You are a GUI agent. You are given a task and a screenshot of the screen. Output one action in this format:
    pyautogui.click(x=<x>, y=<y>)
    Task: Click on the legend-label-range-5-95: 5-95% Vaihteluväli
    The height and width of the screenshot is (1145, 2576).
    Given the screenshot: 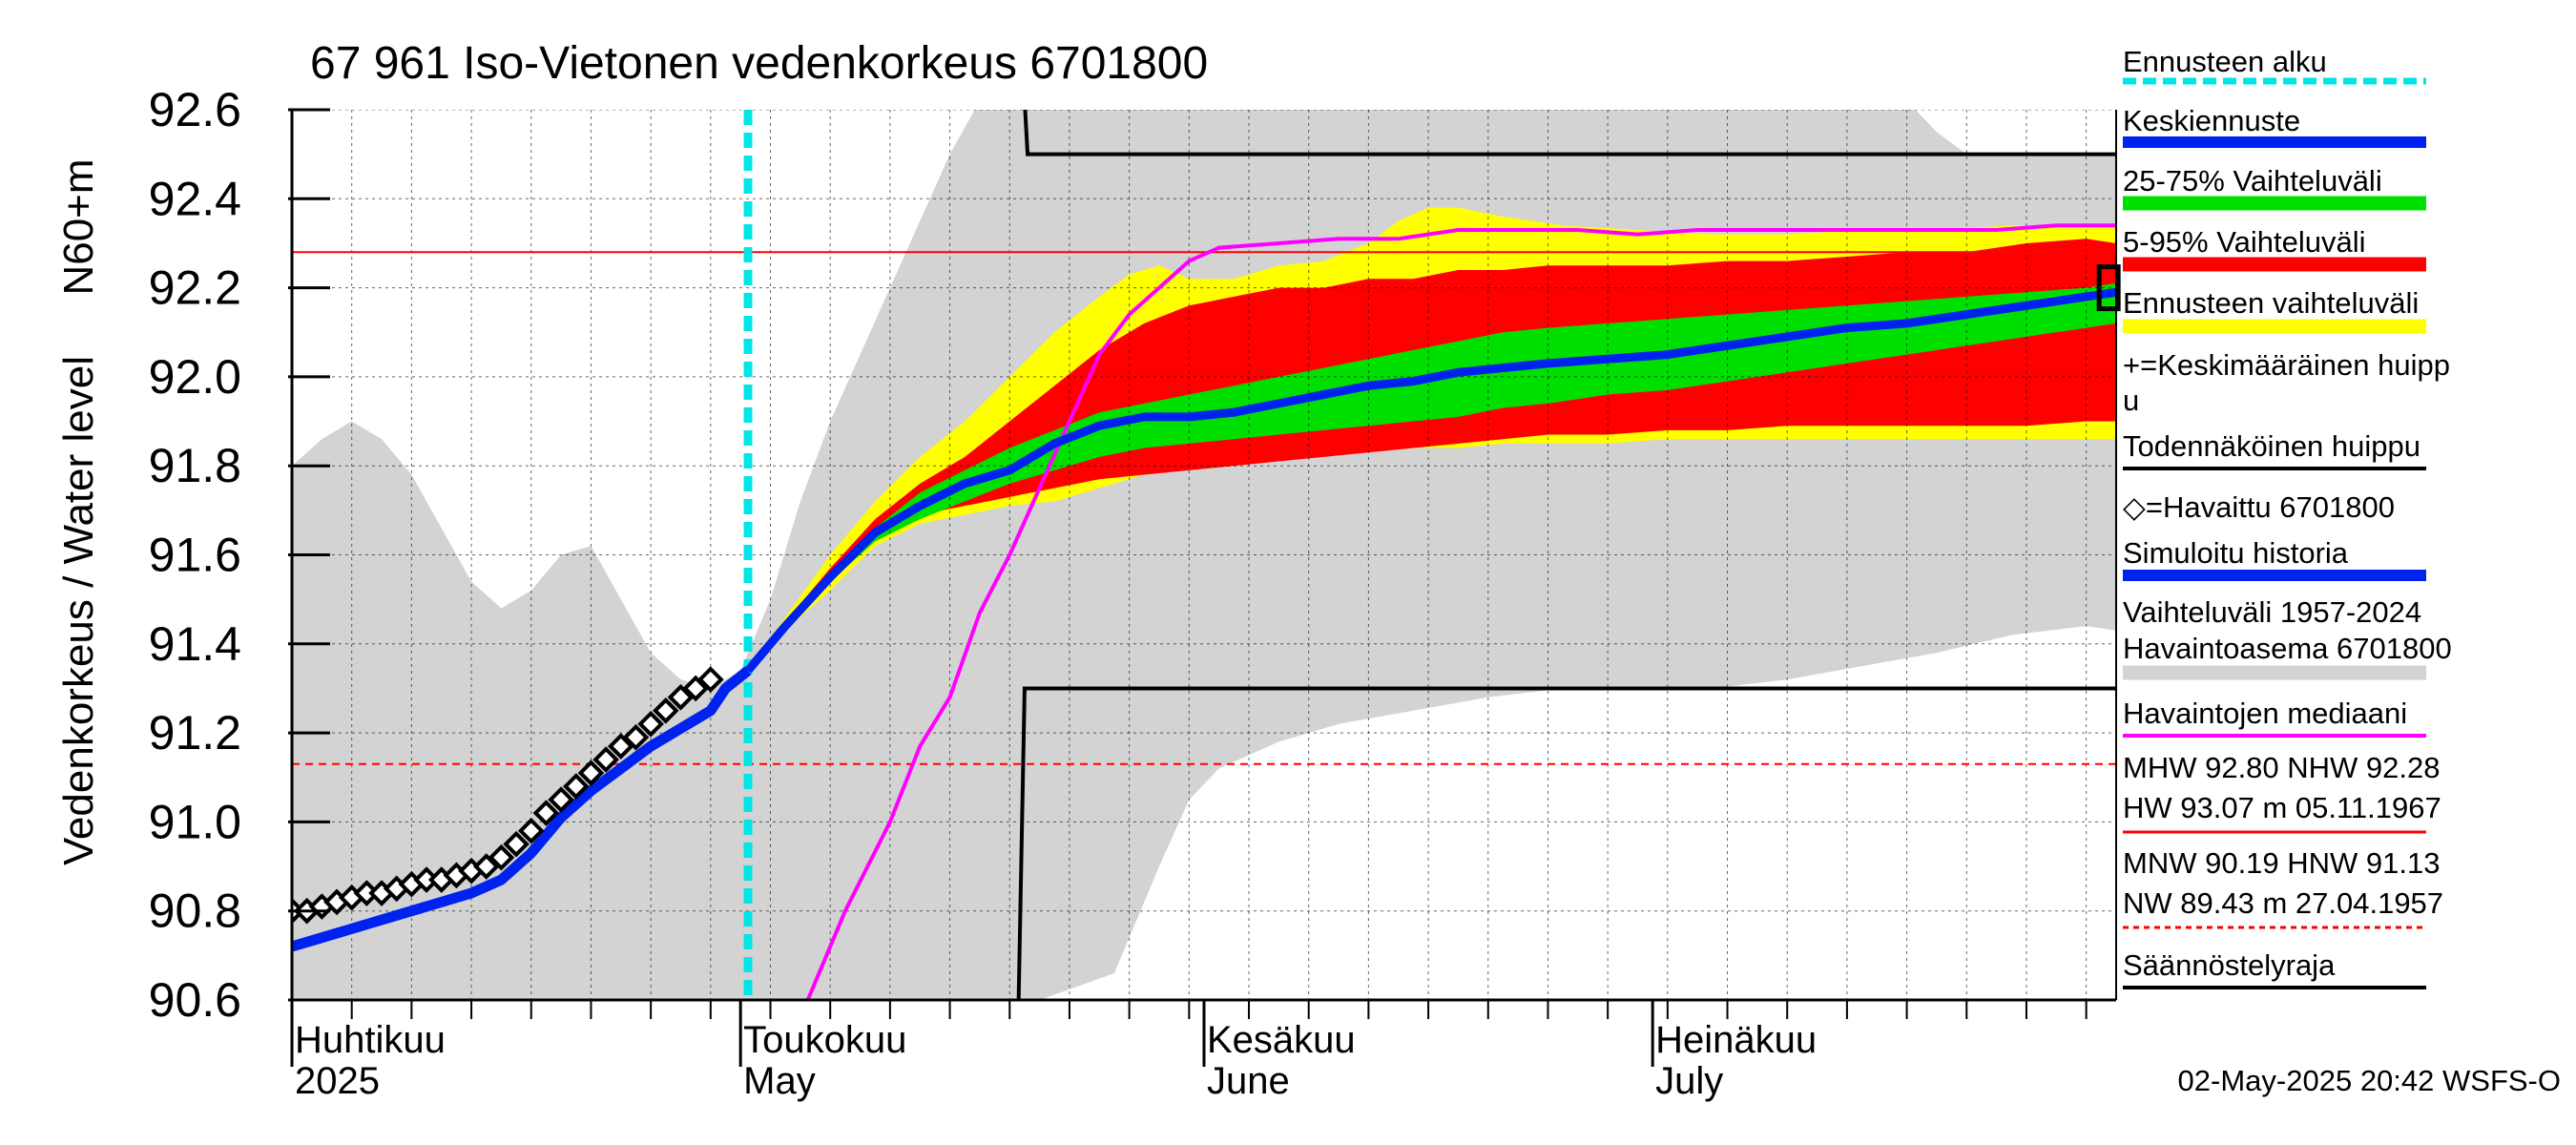 What is the action you would take?
    pyautogui.click(x=2244, y=242)
    